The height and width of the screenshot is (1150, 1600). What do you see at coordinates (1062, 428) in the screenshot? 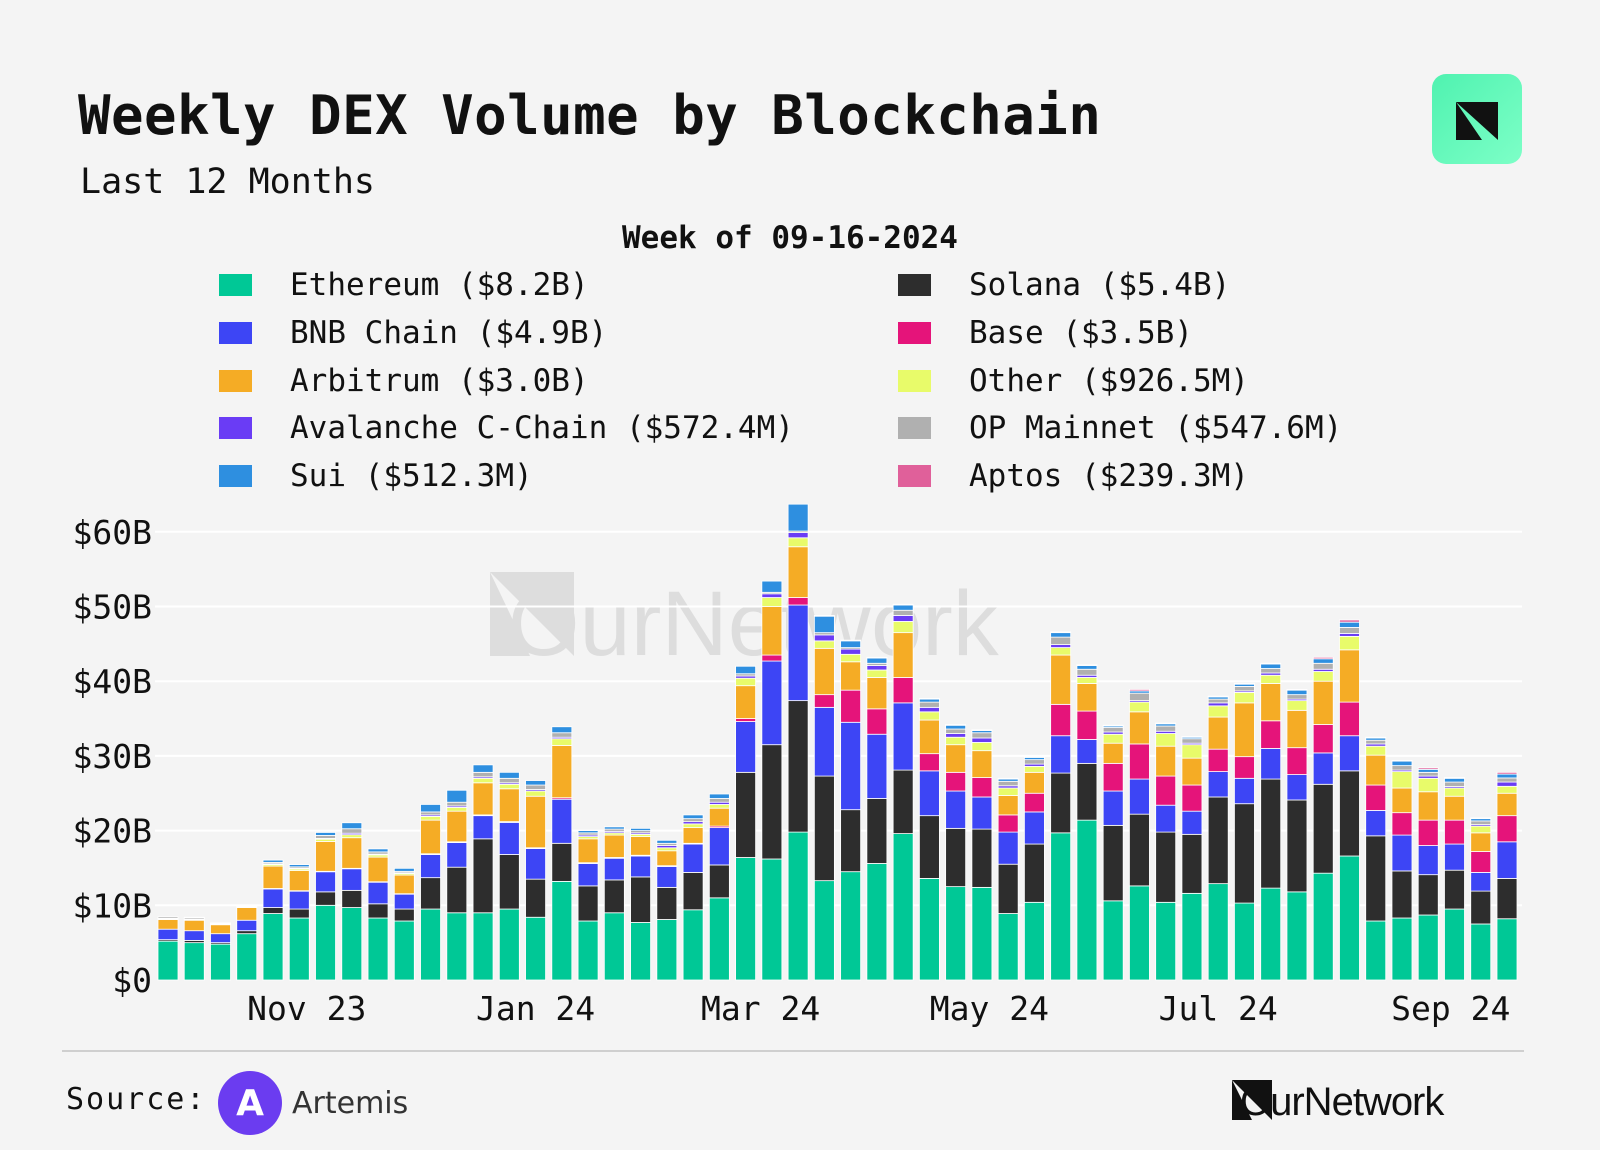
I see `legend-label: OP Mainnet` at bounding box center [1062, 428].